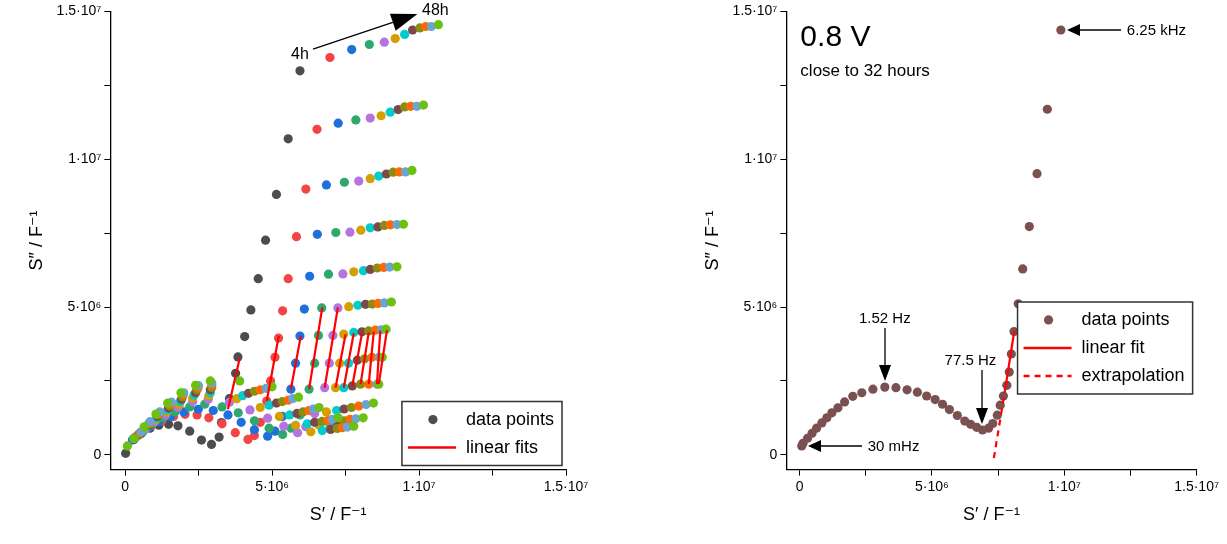 This screenshot has height=544, width=1227. What do you see at coordinates (501, 446) in the screenshot?
I see `legend-label: linear fits` at bounding box center [501, 446].